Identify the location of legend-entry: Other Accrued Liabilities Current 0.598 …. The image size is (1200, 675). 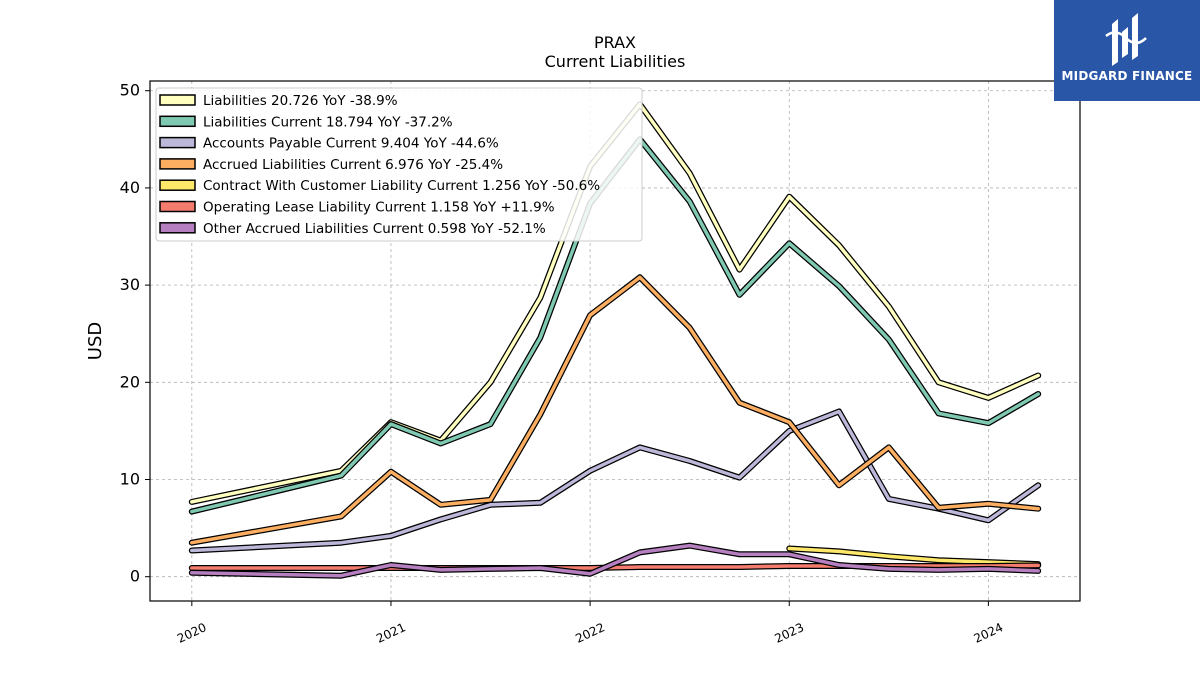
(374, 229).